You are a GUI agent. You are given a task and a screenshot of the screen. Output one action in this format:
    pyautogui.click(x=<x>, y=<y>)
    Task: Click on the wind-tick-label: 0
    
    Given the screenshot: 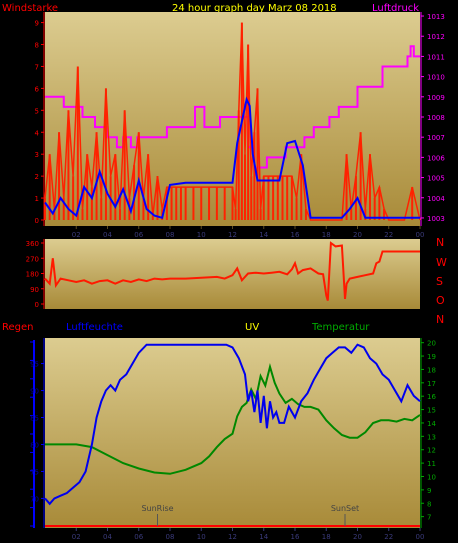 What is the action you would take?
    pyautogui.click(x=37, y=221)
    